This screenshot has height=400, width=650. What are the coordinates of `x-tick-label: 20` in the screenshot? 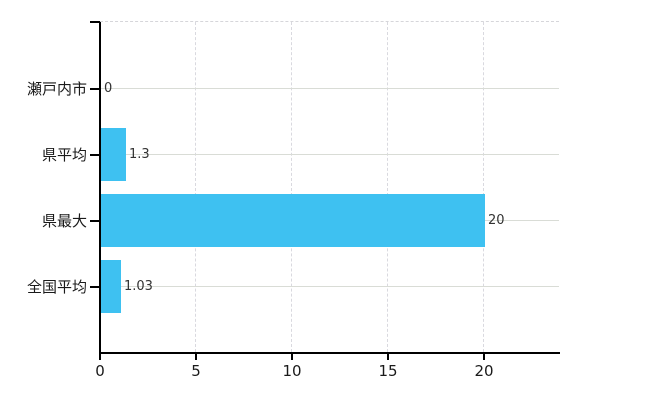 It's located at (484, 371).